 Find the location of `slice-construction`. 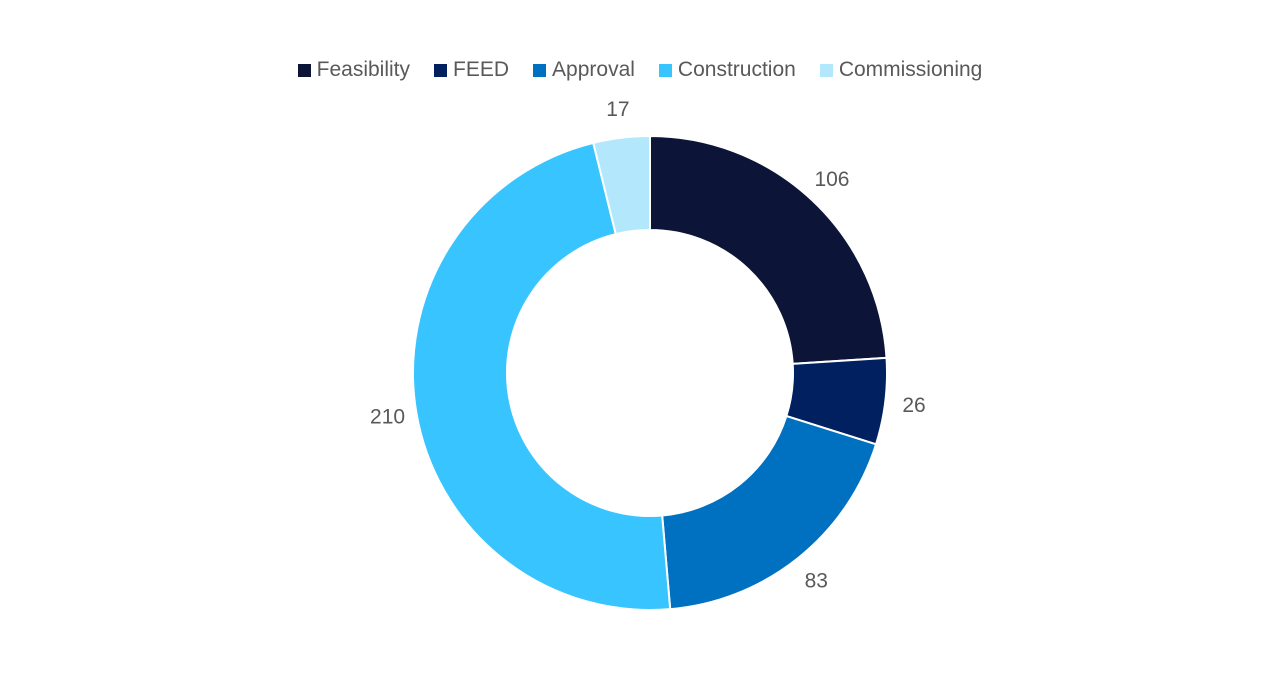

slice-construction is located at coordinates (542, 376).